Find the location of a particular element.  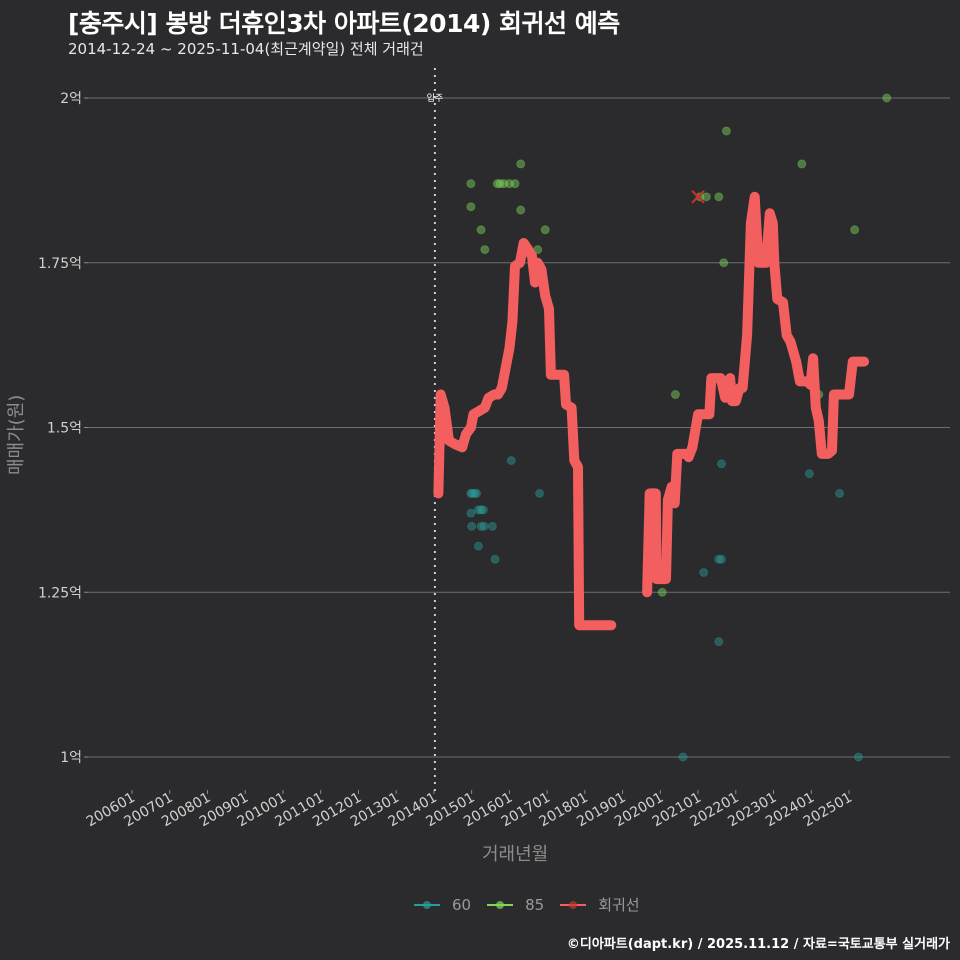

legend-key-60-icon is located at coordinates (427, 905).